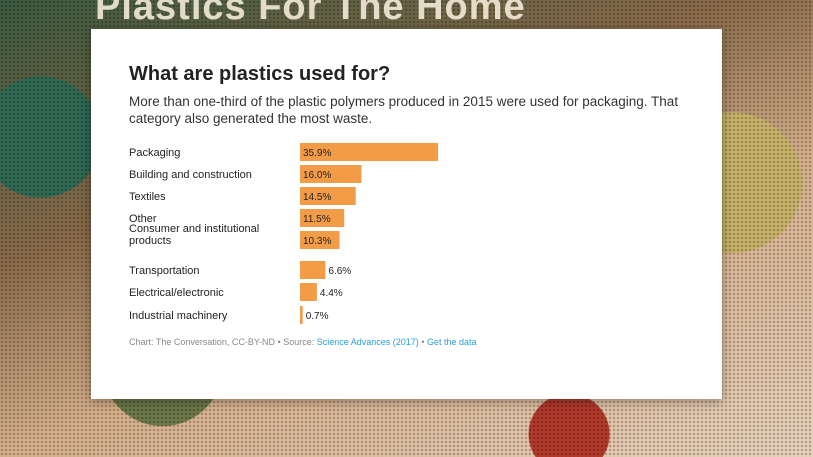  I want to click on source-link: Science Advances (2017), so click(367, 342).